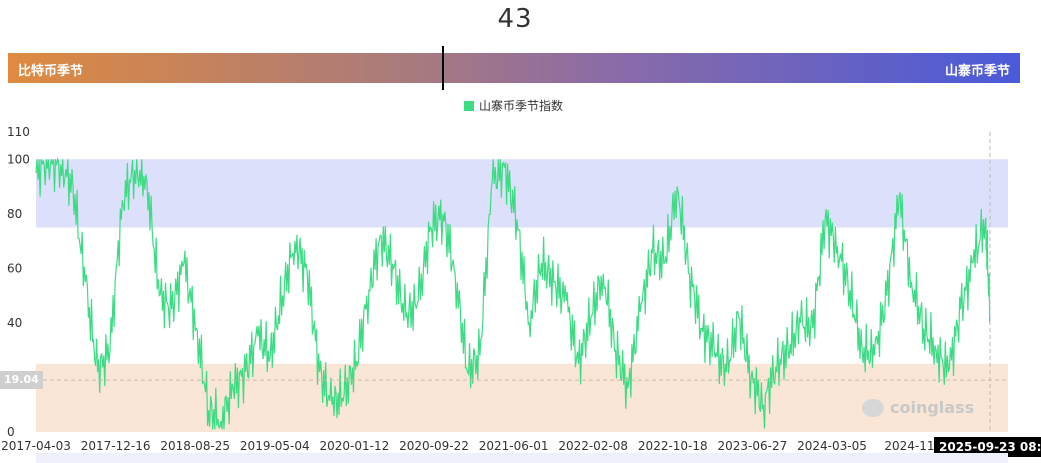 This screenshot has height=463, width=1041. What do you see at coordinates (18, 159) in the screenshot?
I see `y-tick-label: 100` at bounding box center [18, 159].